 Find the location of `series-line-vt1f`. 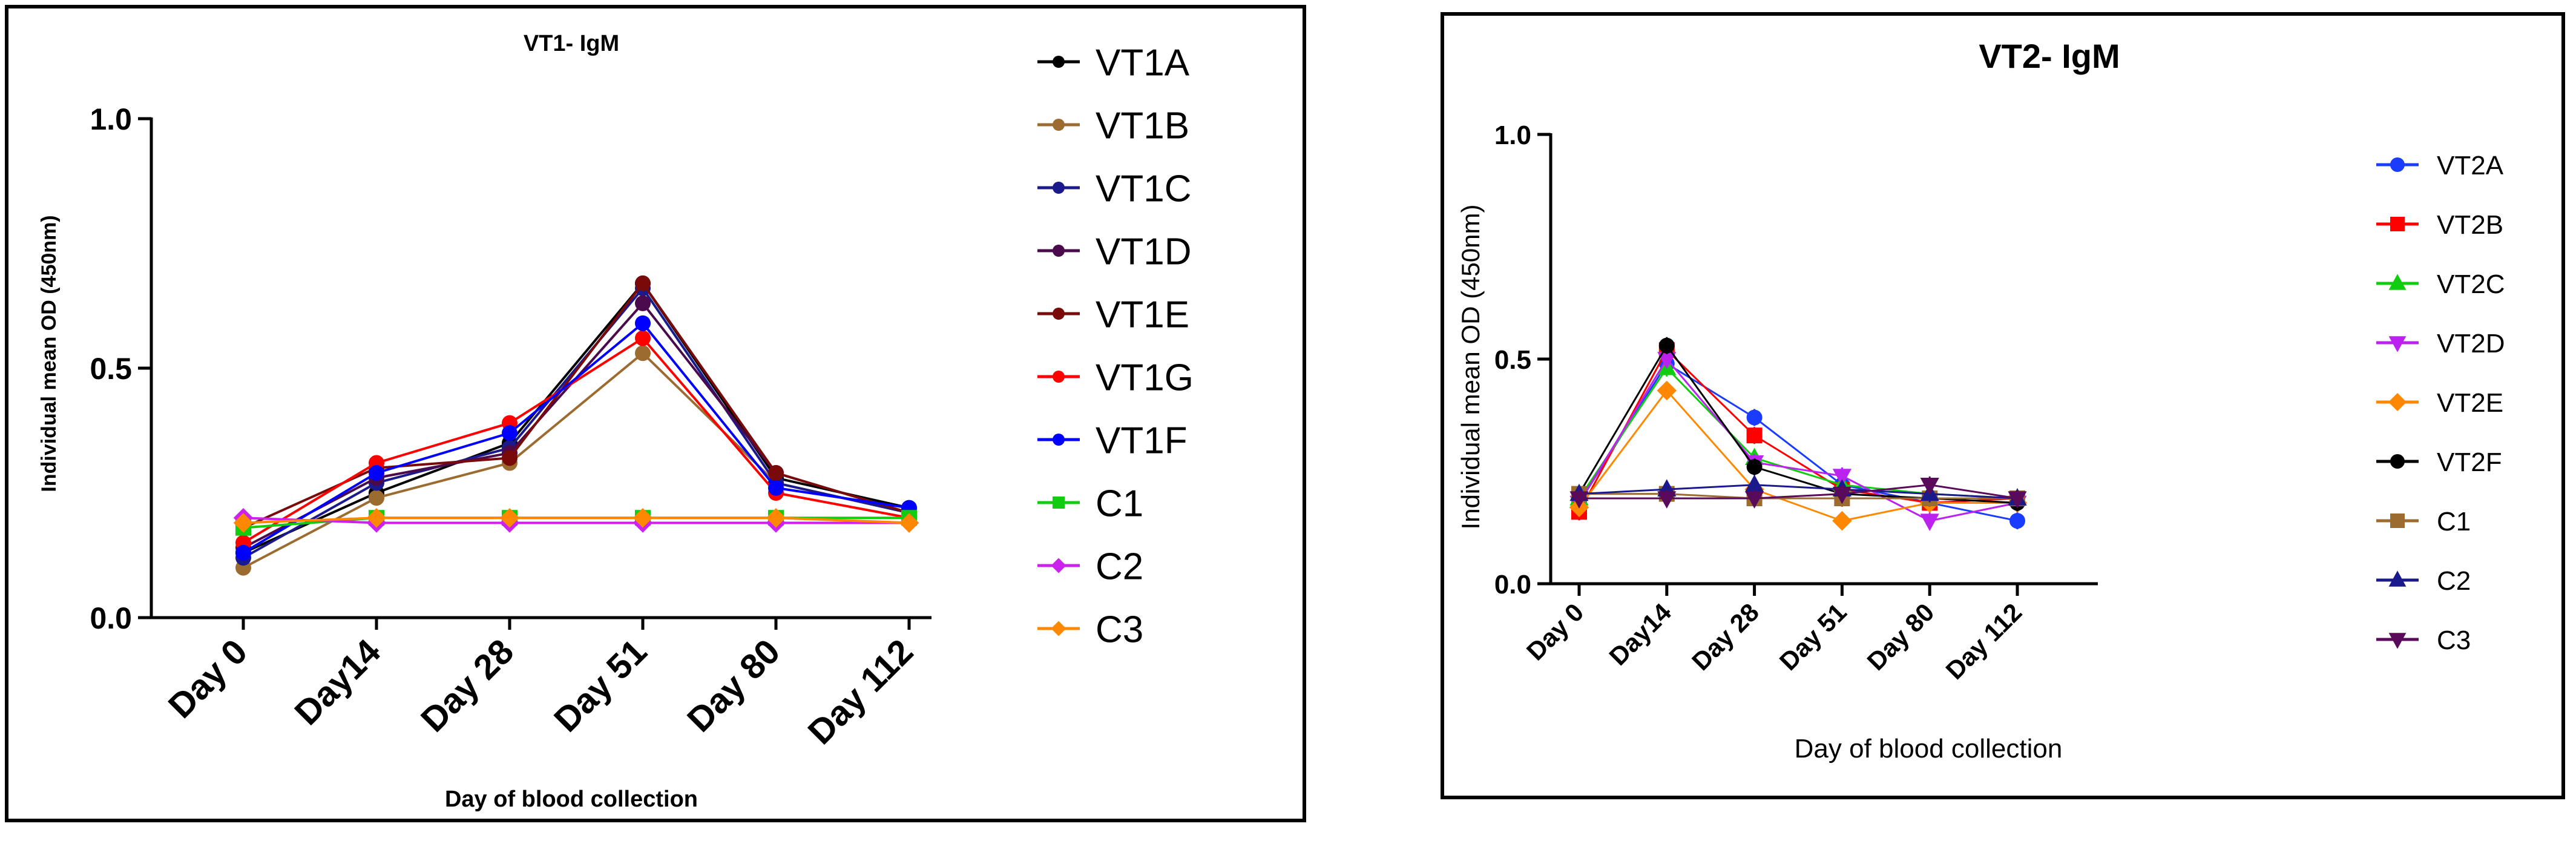

series-line-vt1f is located at coordinates (576, 438).